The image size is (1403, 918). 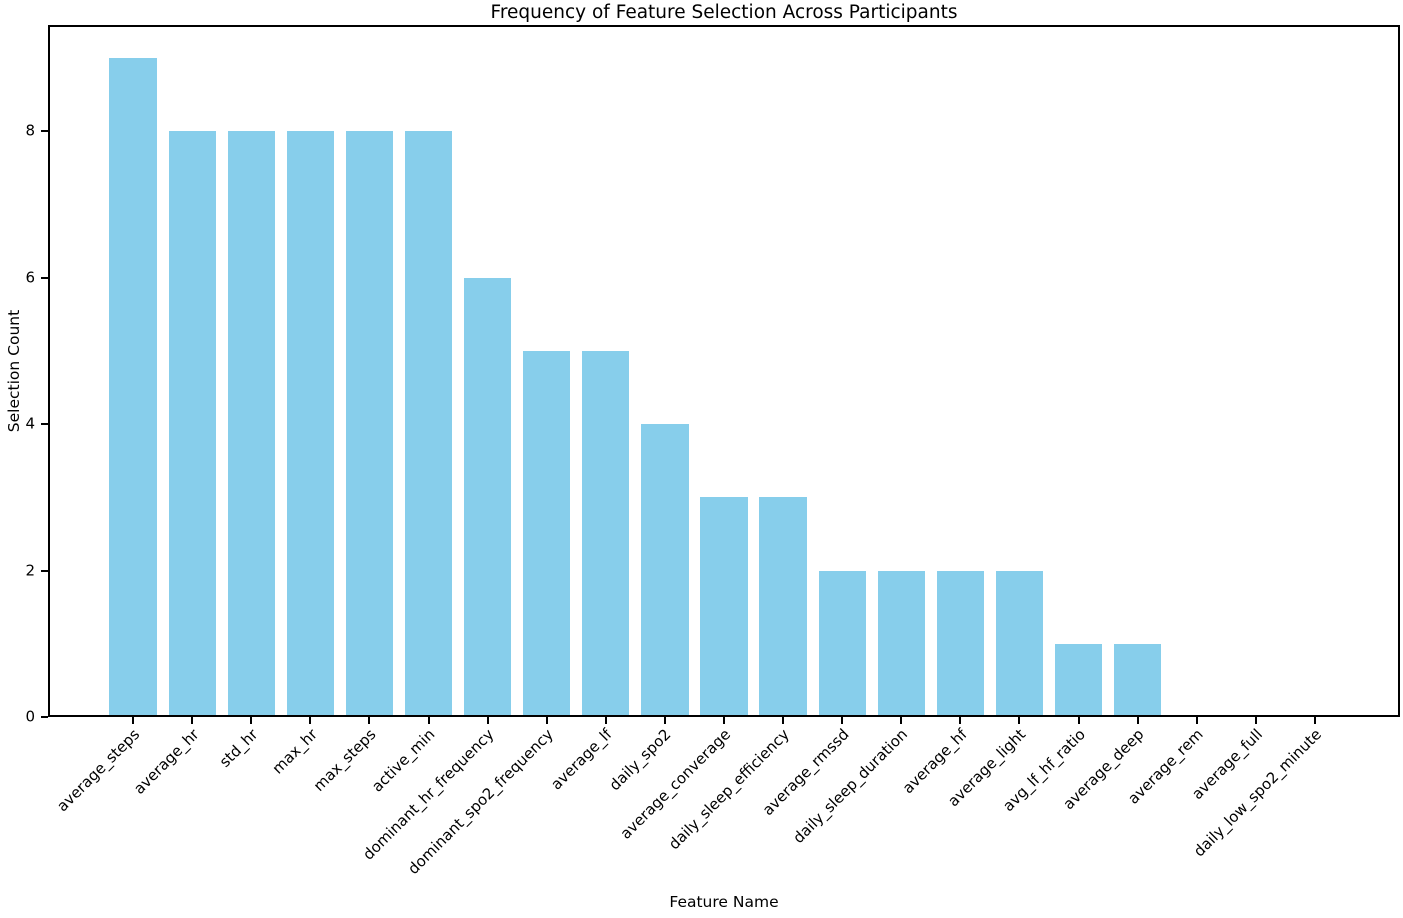 What do you see at coordinates (488, 497) in the screenshot?
I see `bar-dominant_hr_frequency` at bounding box center [488, 497].